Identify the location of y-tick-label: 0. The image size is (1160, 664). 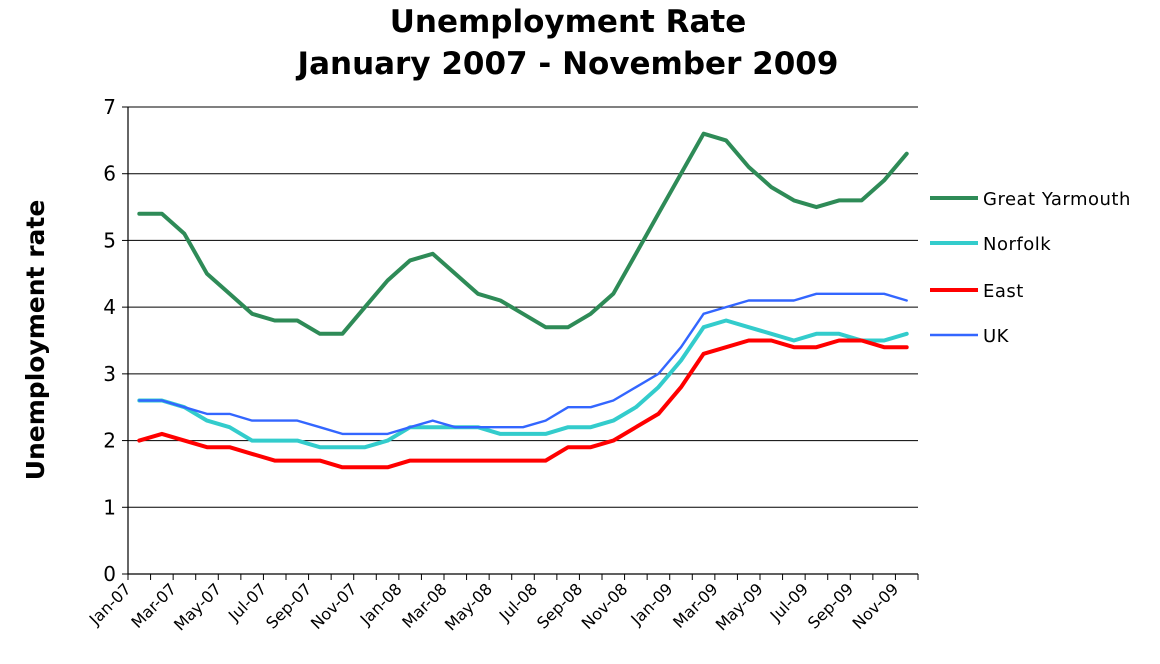
(109, 574).